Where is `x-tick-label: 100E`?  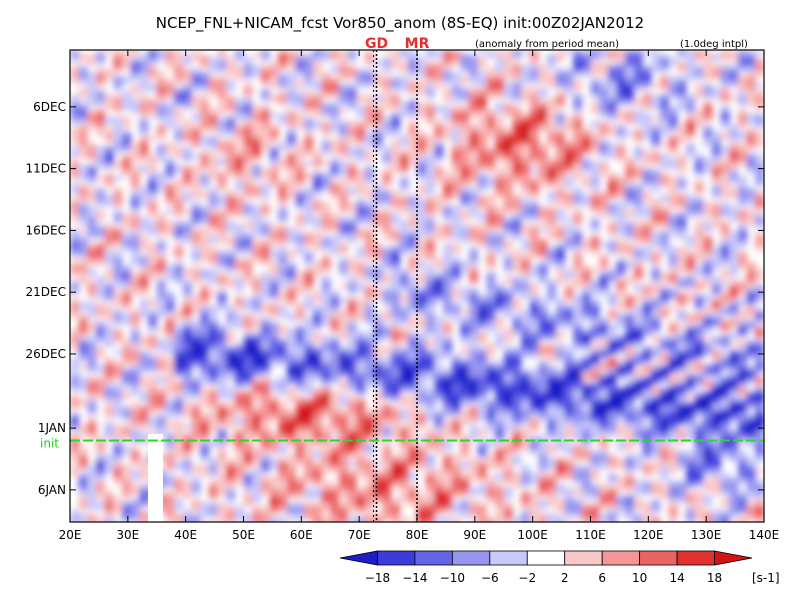 x-tick-label: 100E is located at coordinates (532, 535).